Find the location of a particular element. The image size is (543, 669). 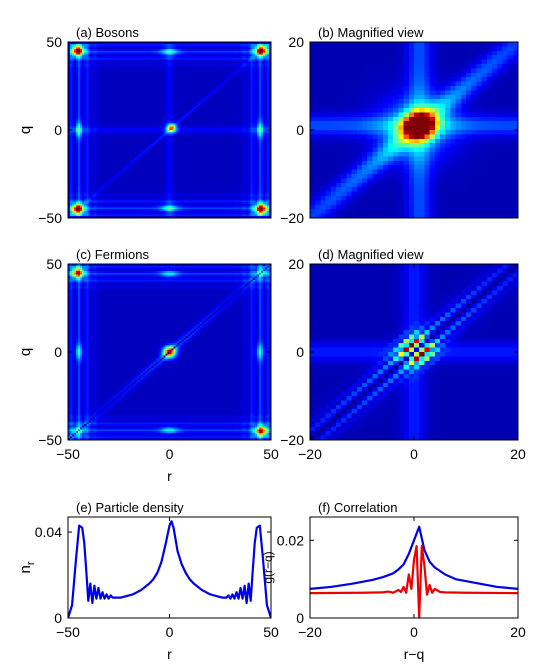

y-axis-label: nr is located at coordinates (27, 567).